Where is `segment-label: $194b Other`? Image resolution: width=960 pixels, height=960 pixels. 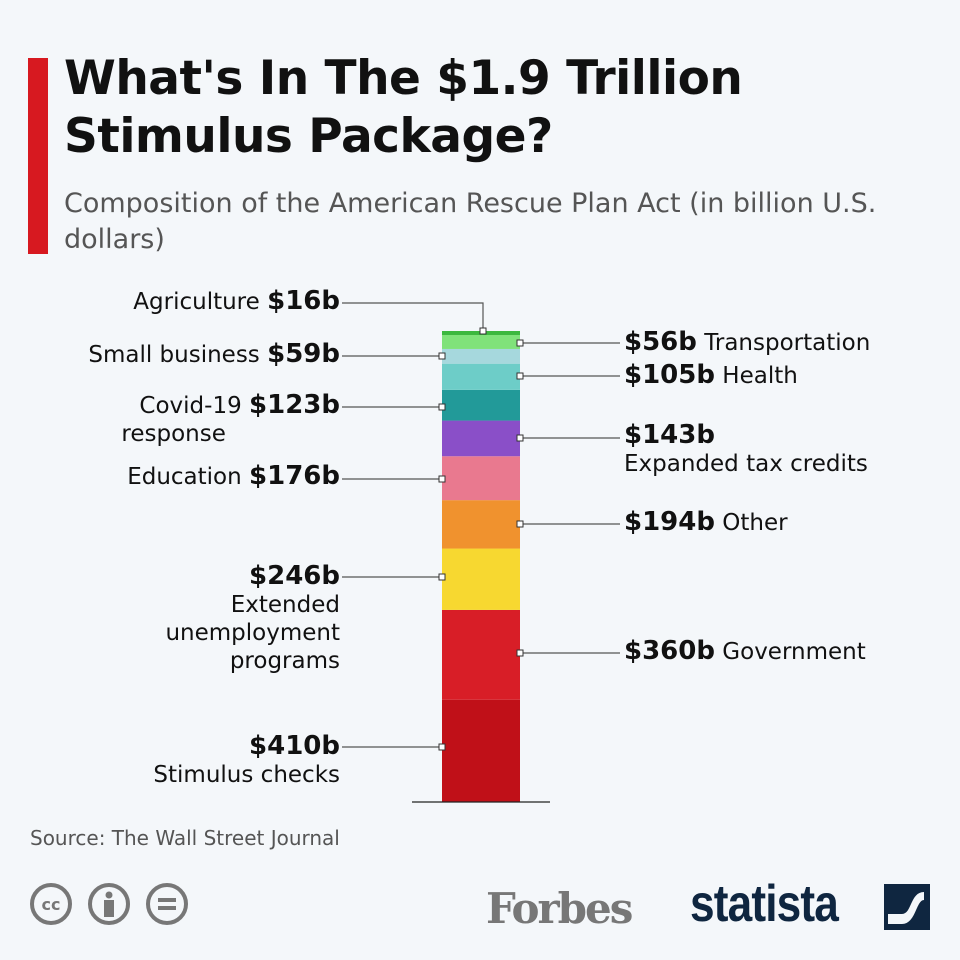
segment-label: $194b Other is located at coordinates (706, 522).